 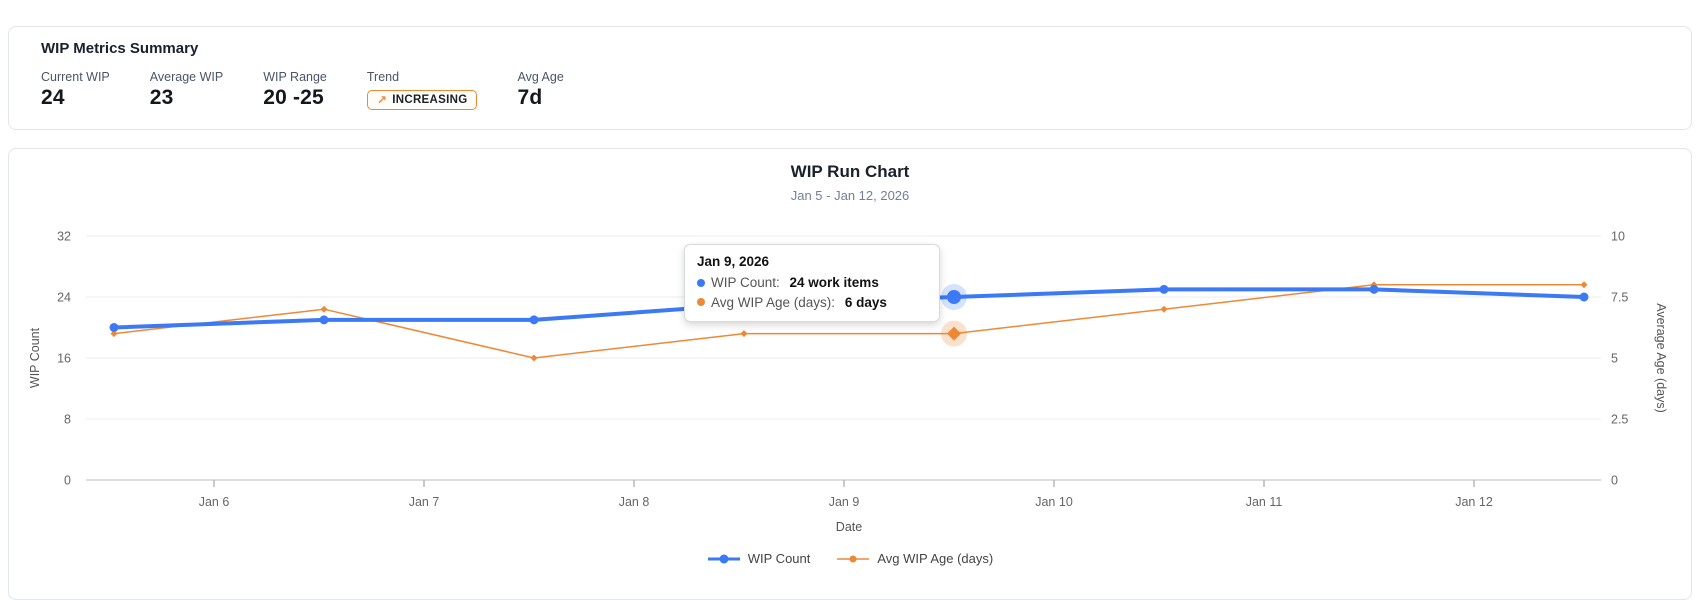 What do you see at coordinates (1619, 420) in the screenshot?
I see `y-right-tick-label: 2.5` at bounding box center [1619, 420].